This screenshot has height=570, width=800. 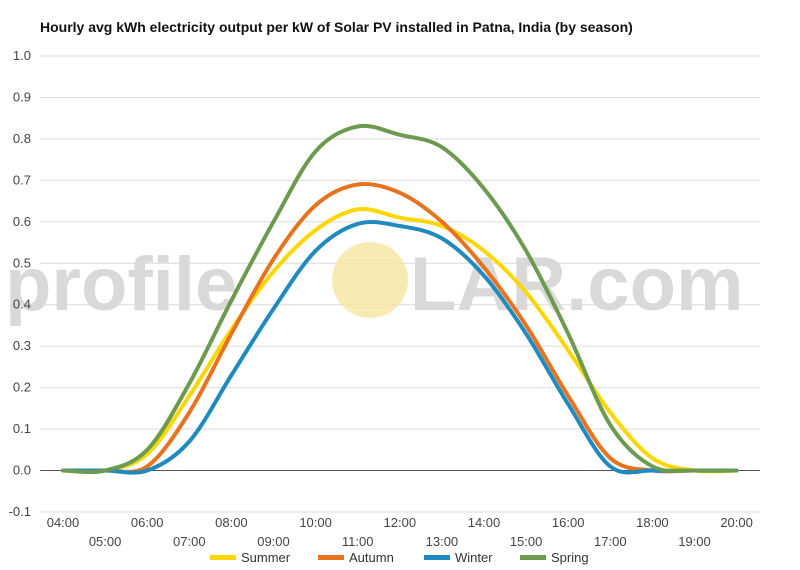 What do you see at coordinates (20, 283) in the screenshot?
I see `y-axis: -0.1 0.0 0.1 0.2 0.3 0.4 0.5 0.6 0.7 0.8 0.9 1.0` at bounding box center [20, 283].